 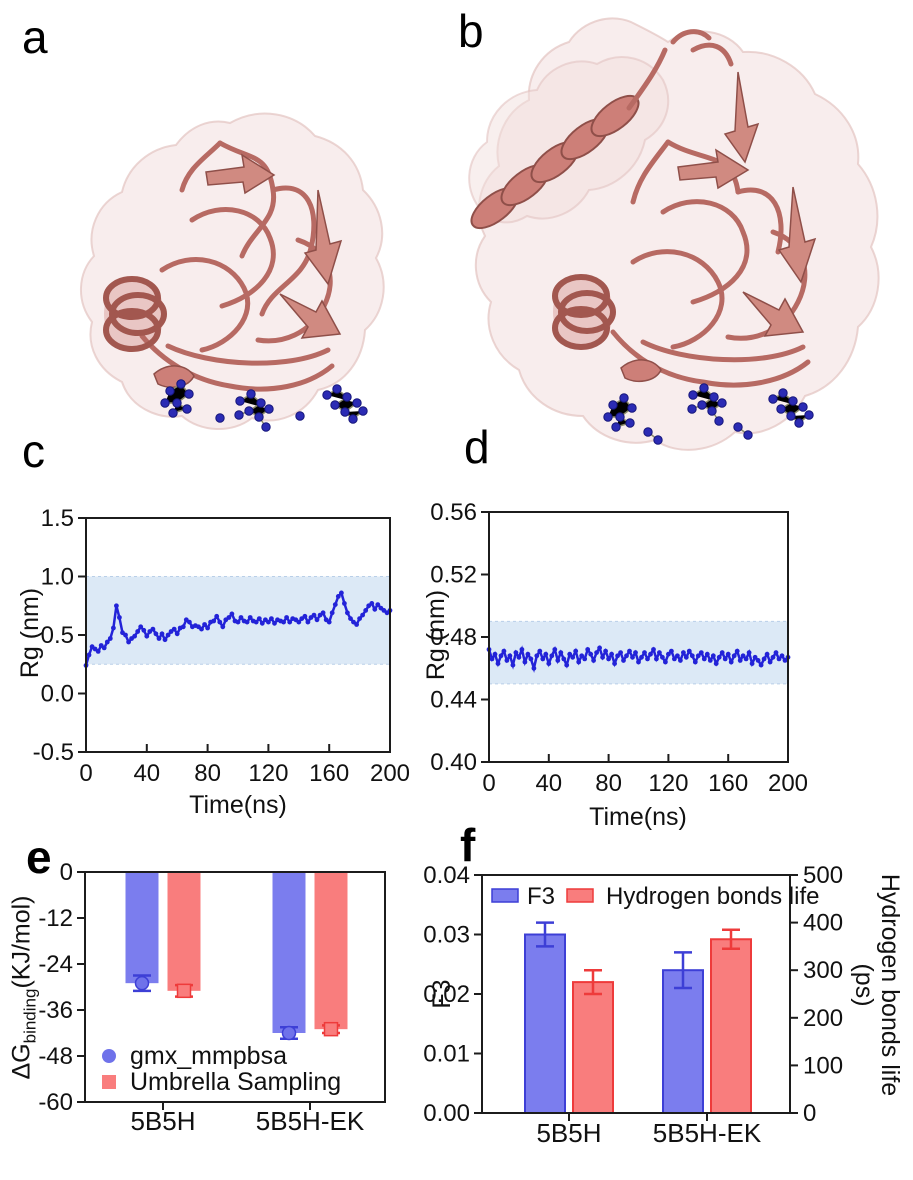 What do you see at coordinates (35, 37) in the screenshot?
I see `panel-label-a: a` at bounding box center [35, 37].